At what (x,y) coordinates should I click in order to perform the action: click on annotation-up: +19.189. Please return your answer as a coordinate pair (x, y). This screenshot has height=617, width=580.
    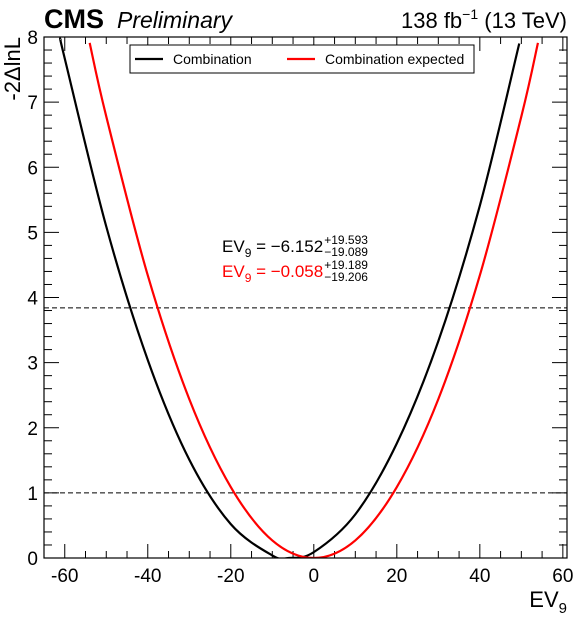
    Looking at the image, I should click on (346, 265).